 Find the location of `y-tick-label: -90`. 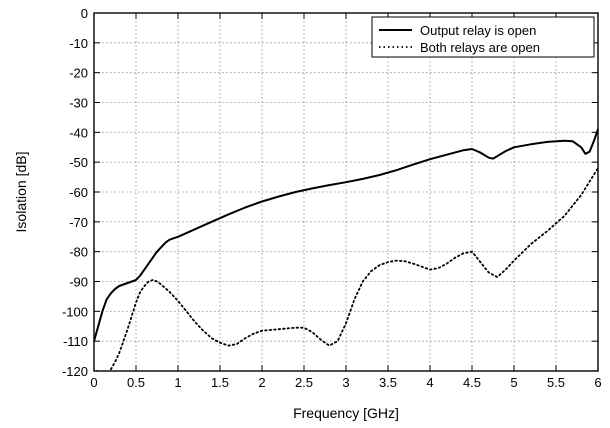

y-tick-label: -90 is located at coordinates (78, 282).